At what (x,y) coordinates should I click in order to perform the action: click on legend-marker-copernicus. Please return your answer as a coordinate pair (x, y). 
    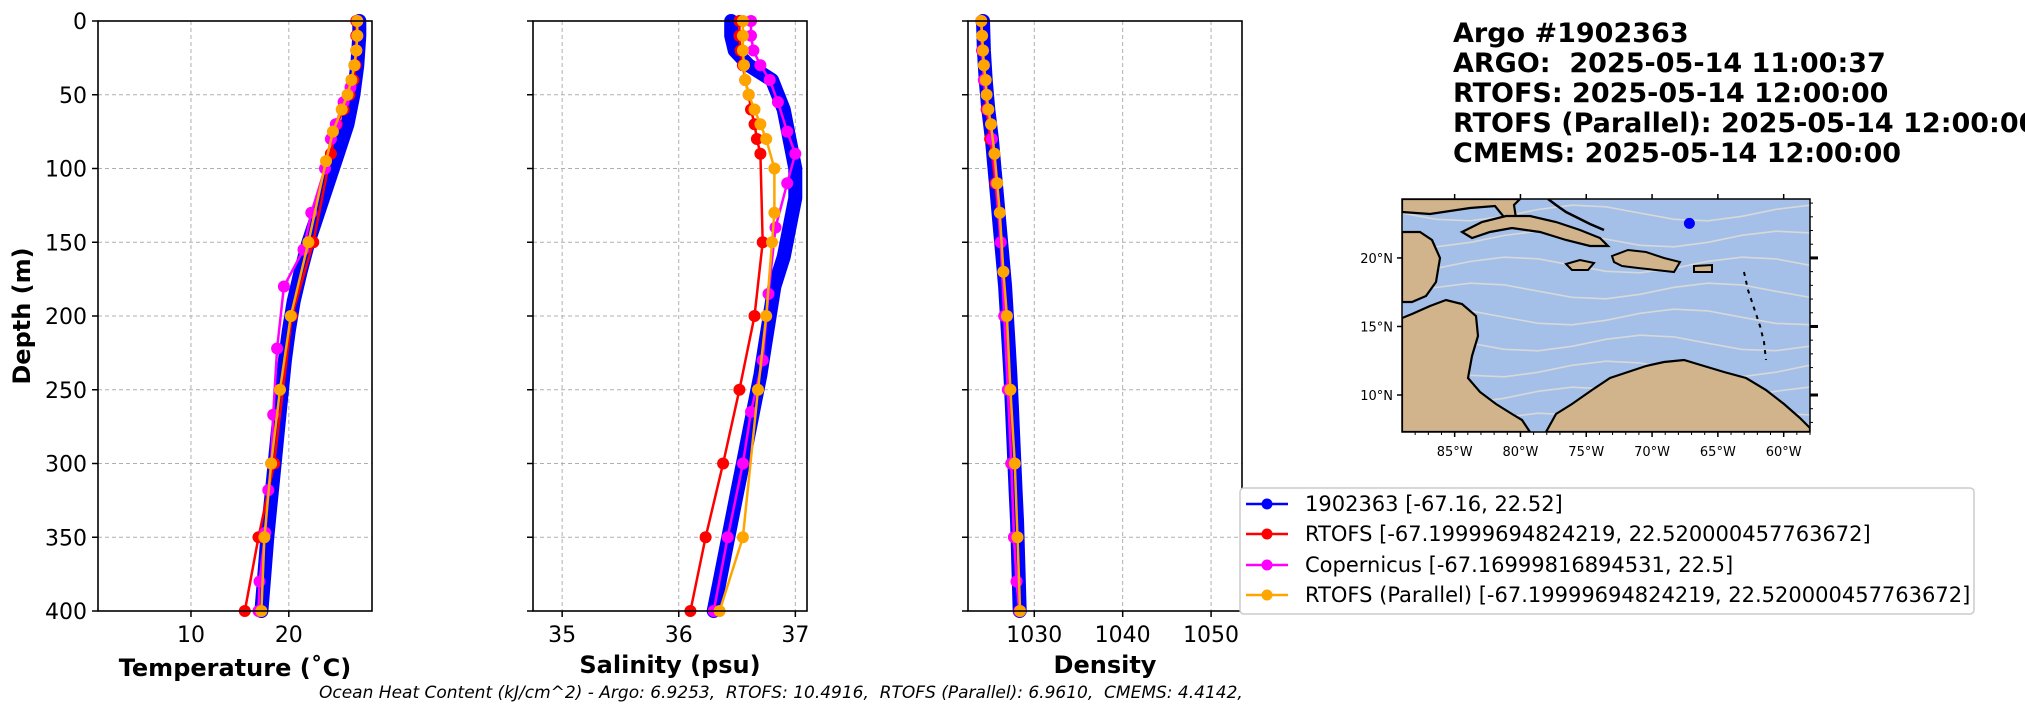
    Looking at the image, I should click on (1267, 565).